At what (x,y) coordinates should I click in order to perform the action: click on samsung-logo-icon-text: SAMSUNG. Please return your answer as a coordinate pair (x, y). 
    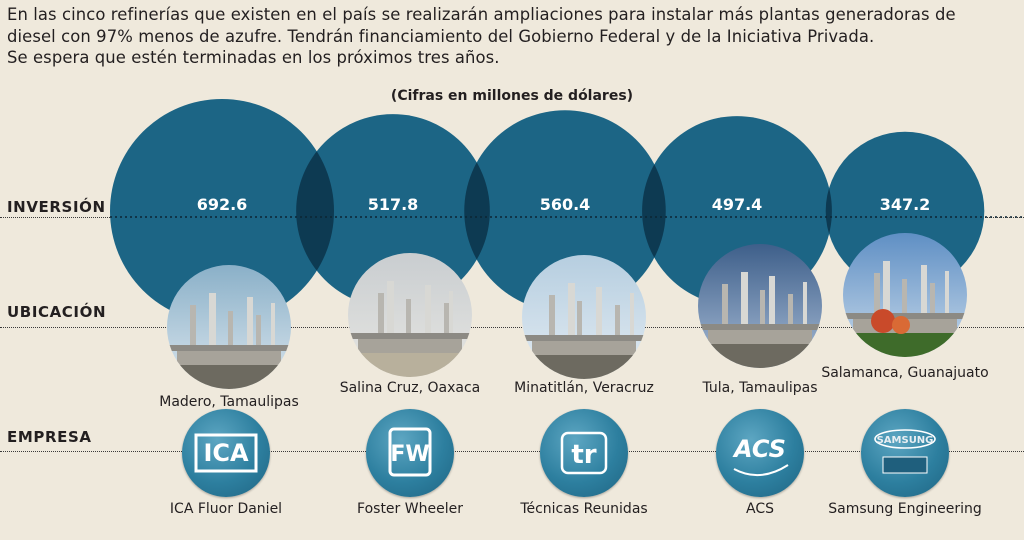
    Looking at the image, I should click on (905, 440).